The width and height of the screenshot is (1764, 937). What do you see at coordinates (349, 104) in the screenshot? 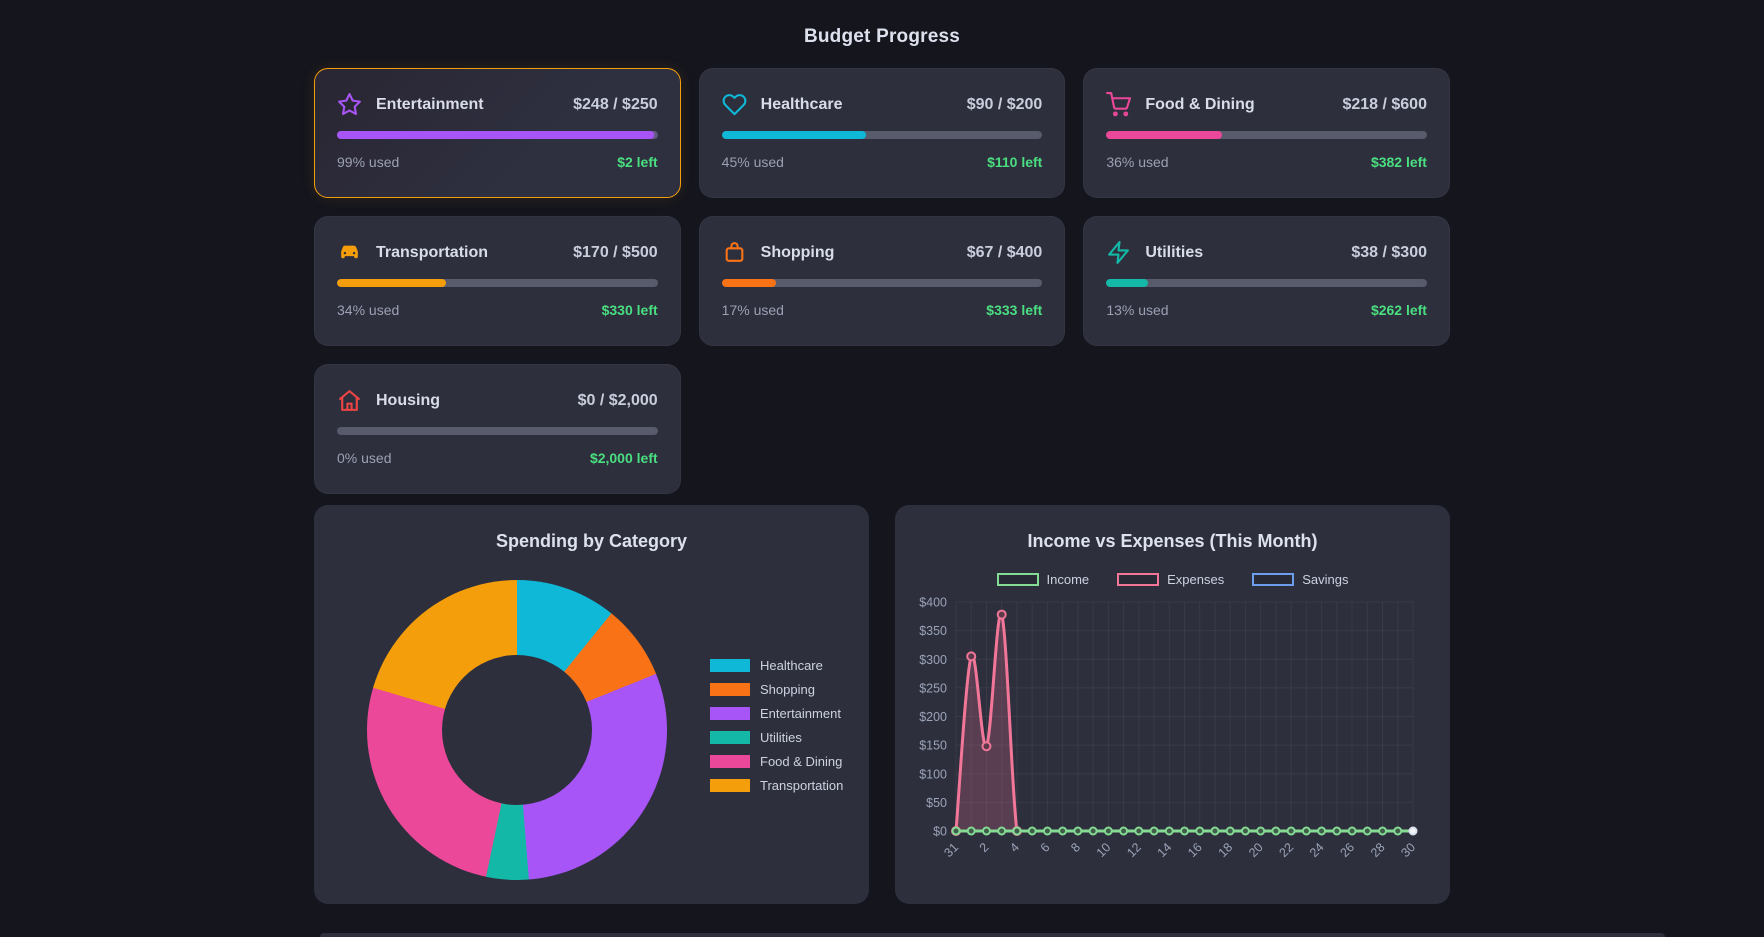
I see `star-icon` at bounding box center [349, 104].